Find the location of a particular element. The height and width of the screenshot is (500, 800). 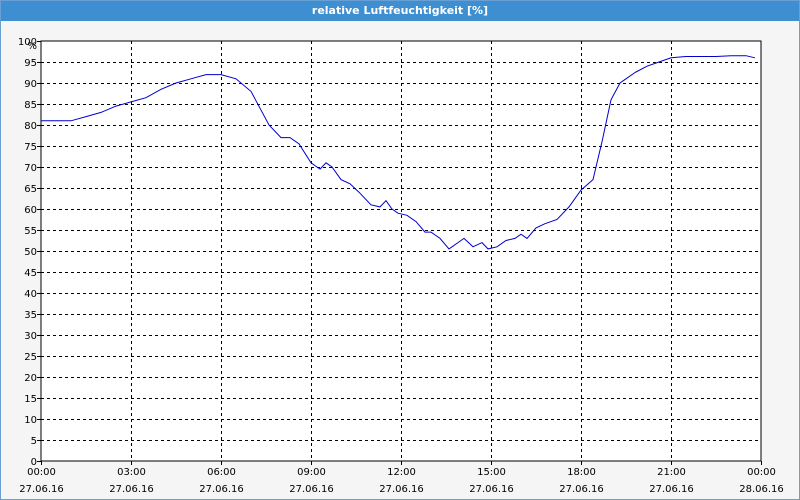

y-tick-label: 70 is located at coordinates (30, 168).